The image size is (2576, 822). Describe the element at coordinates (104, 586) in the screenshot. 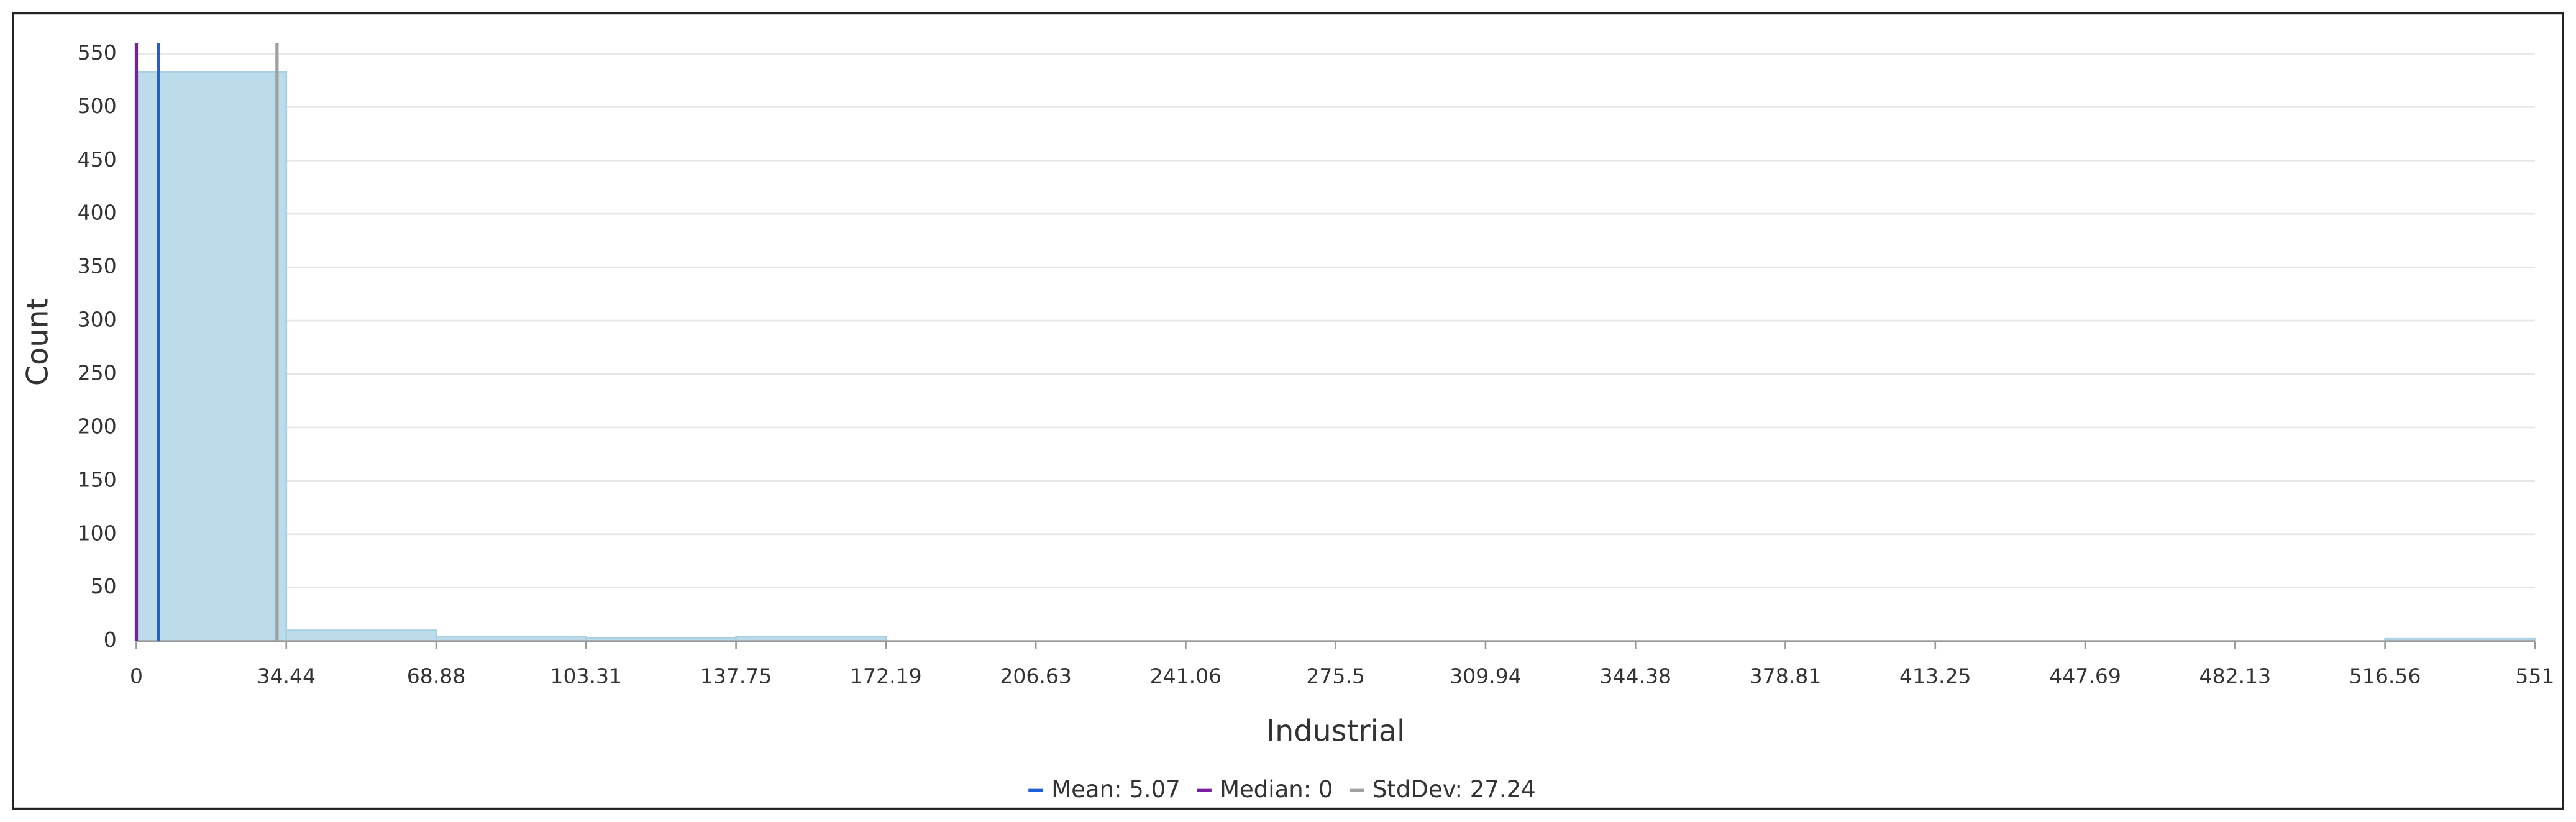

I see `y-tick-label: 50` at that location.